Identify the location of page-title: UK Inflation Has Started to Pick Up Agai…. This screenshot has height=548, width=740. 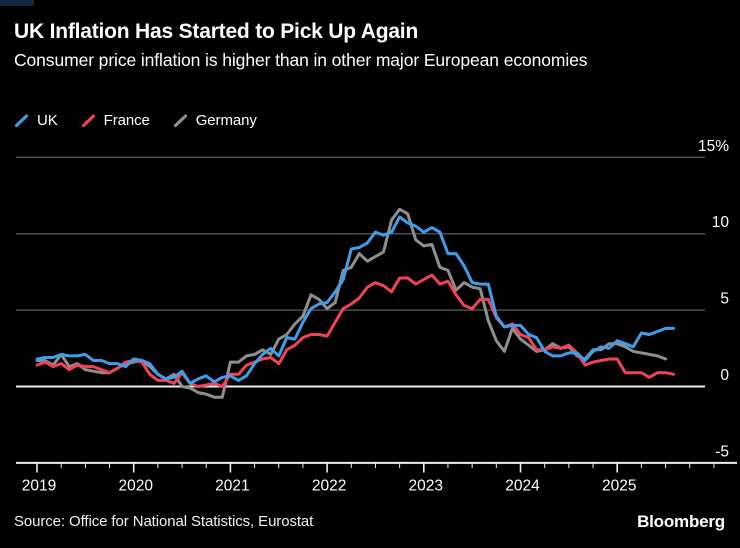
(216, 31).